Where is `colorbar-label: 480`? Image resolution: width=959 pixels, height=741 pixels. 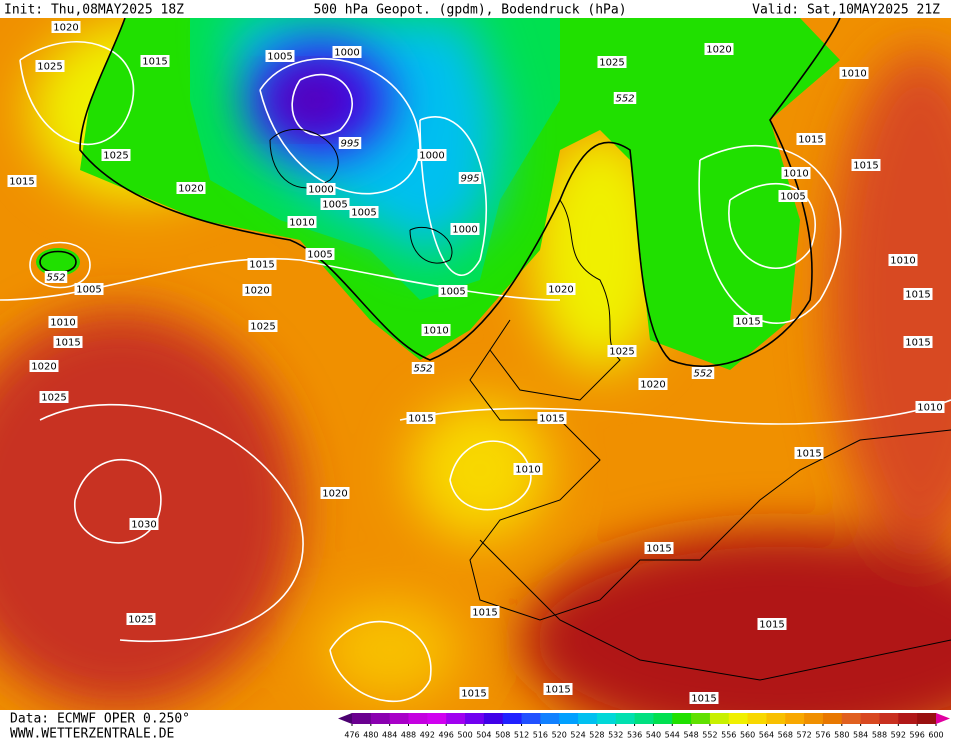
colorbar-label: 480 is located at coordinates (370, 735).